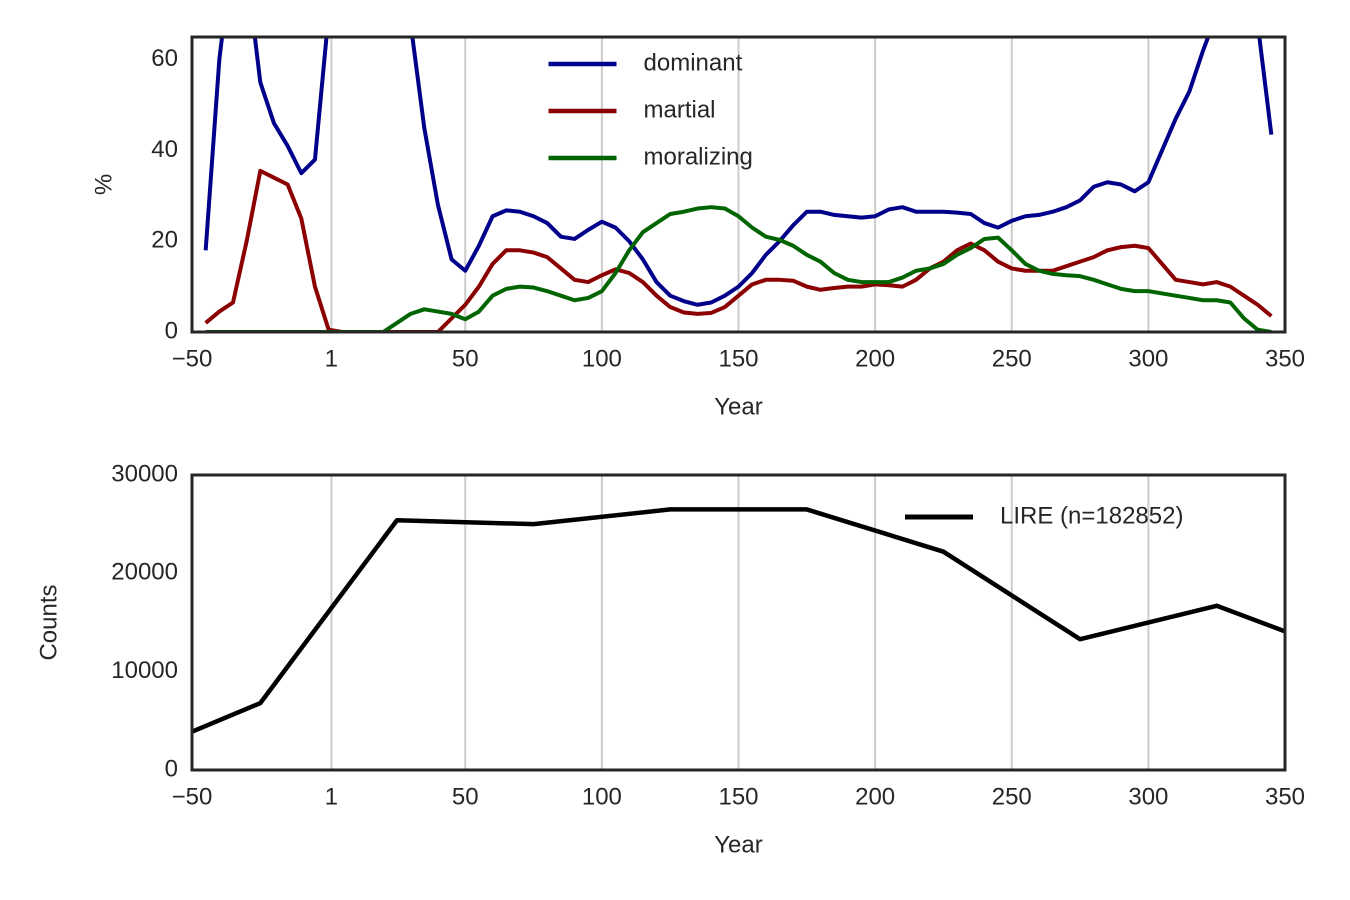 This screenshot has height=900, width=1350. I want to click on legend-label: martial, so click(680, 109).